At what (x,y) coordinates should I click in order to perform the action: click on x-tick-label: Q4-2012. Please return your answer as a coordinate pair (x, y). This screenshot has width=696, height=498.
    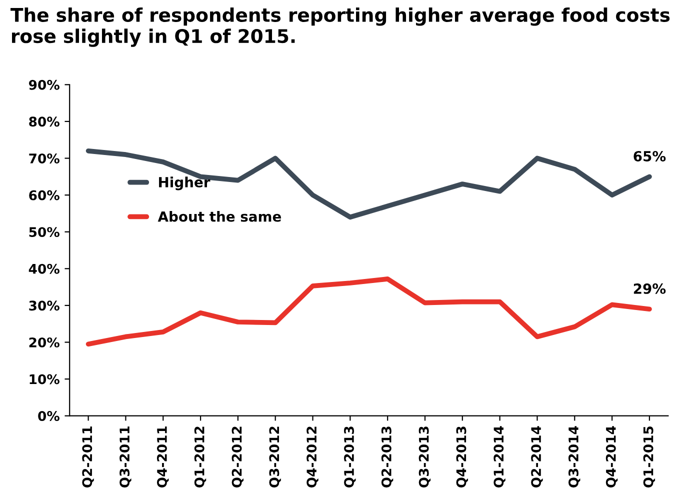
    Looking at the image, I should click on (312, 457).